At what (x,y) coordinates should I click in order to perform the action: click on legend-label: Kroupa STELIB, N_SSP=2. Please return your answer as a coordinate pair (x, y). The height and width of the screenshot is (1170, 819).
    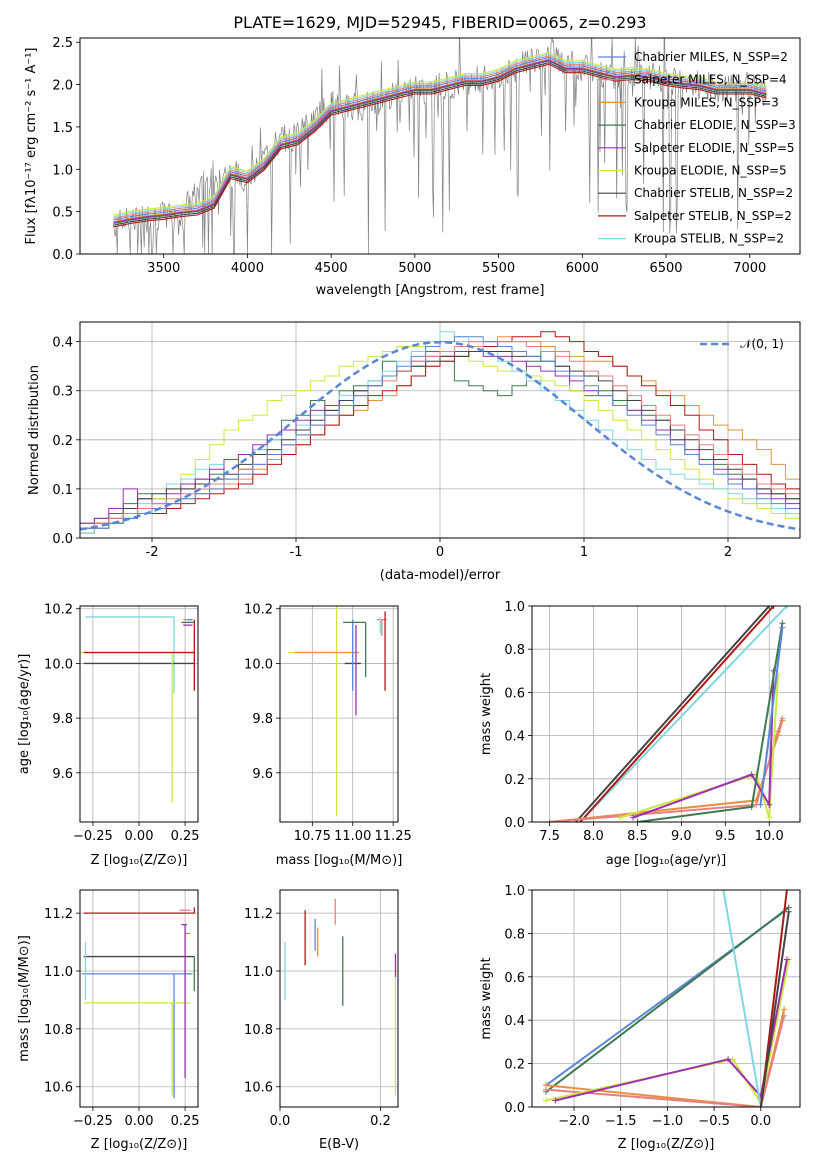
    Looking at the image, I should click on (709, 239).